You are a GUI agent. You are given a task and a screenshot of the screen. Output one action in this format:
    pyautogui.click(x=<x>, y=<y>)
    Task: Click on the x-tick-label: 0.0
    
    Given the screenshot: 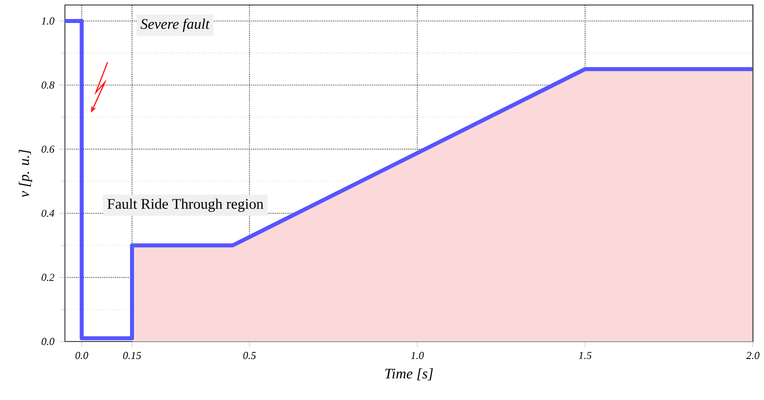 What is the action you would take?
    pyautogui.click(x=81, y=355)
    